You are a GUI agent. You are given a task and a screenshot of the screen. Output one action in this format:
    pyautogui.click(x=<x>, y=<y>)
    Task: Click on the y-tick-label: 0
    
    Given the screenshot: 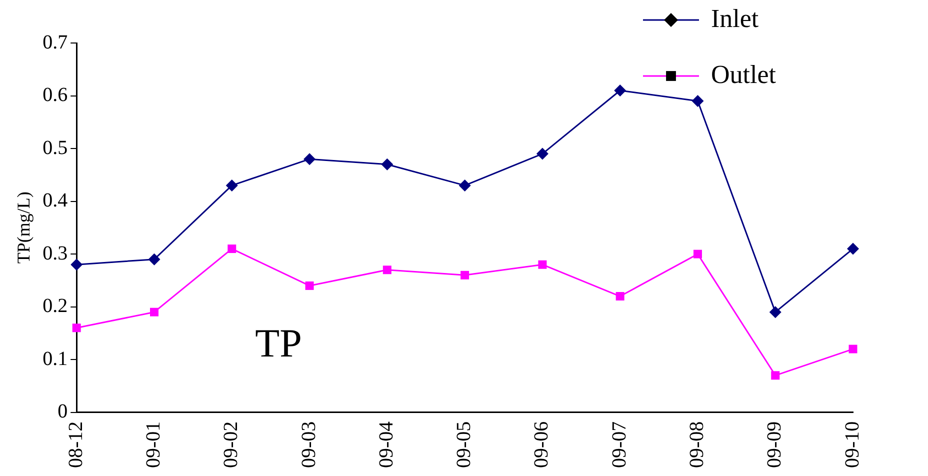 What is the action you would take?
    pyautogui.click(x=63, y=411)
    